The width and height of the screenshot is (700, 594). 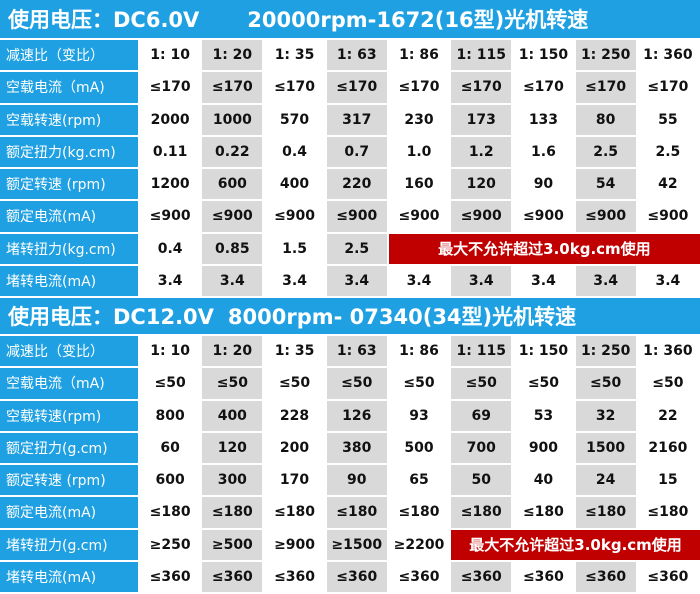 What do you see at coordinates (543, 480) in the screenshot?
I see `data-cell: 40` at bounding box center [543, 480].